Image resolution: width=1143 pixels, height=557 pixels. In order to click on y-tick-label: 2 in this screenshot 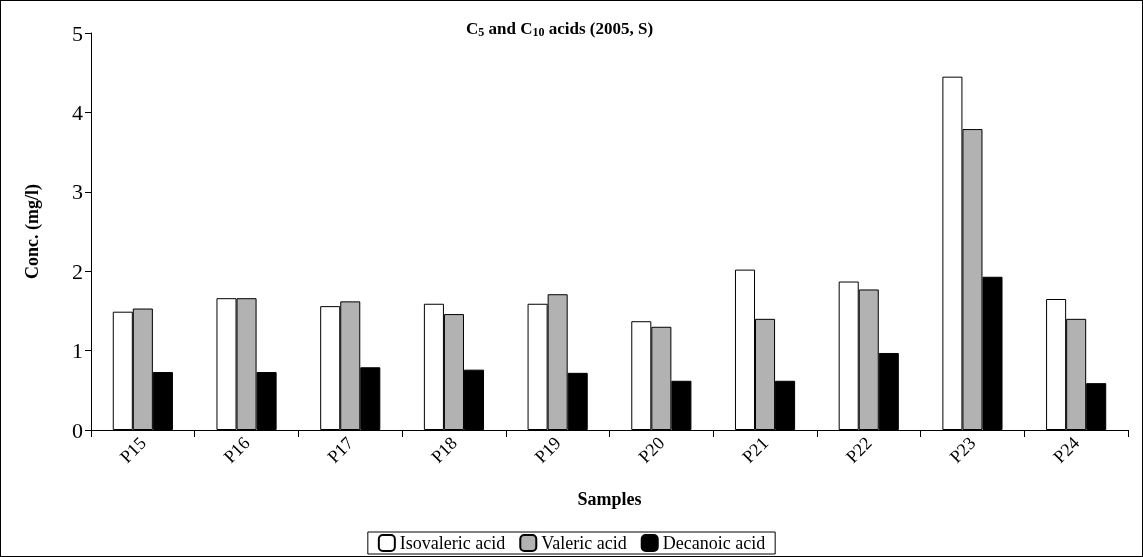, I will do `click(77, 271)`.